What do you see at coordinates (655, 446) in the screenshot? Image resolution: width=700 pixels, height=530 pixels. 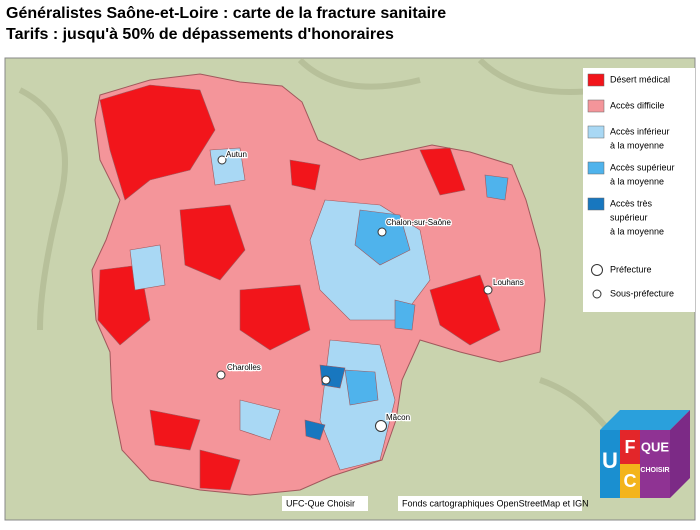 I see `logo-que: QUE` at bounding box center [655, 446].